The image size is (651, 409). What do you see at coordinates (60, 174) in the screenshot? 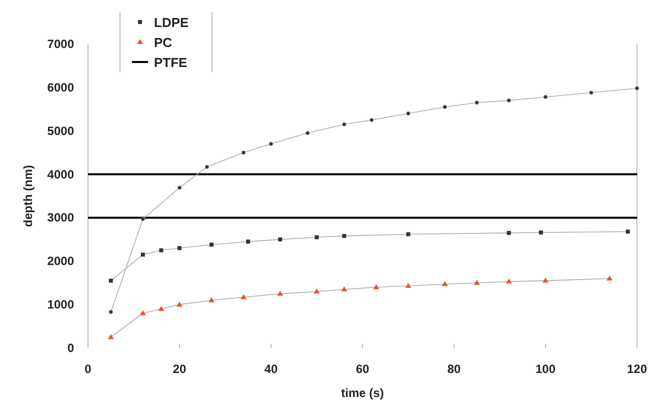
I see `y-tick-label: 4000` at bounding box center [60, 174].